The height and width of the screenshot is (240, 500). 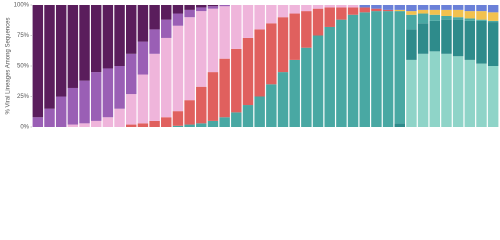 What do you see at coordinates (9, 66) in the screenshot?
I see `y-axis-label: % Viral Lineages Among Sequences` at bounding box center [9, 66].